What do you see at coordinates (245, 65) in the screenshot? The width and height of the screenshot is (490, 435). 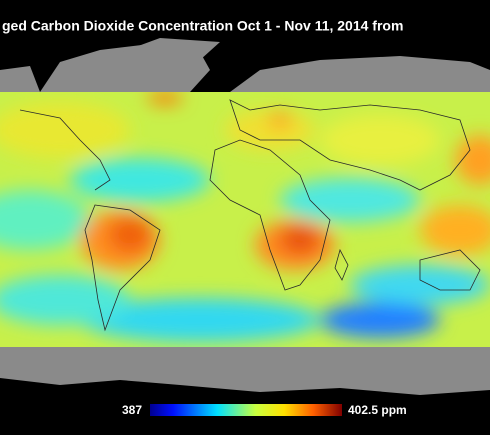 I see `northern-land` at bounding box center [245, 65].